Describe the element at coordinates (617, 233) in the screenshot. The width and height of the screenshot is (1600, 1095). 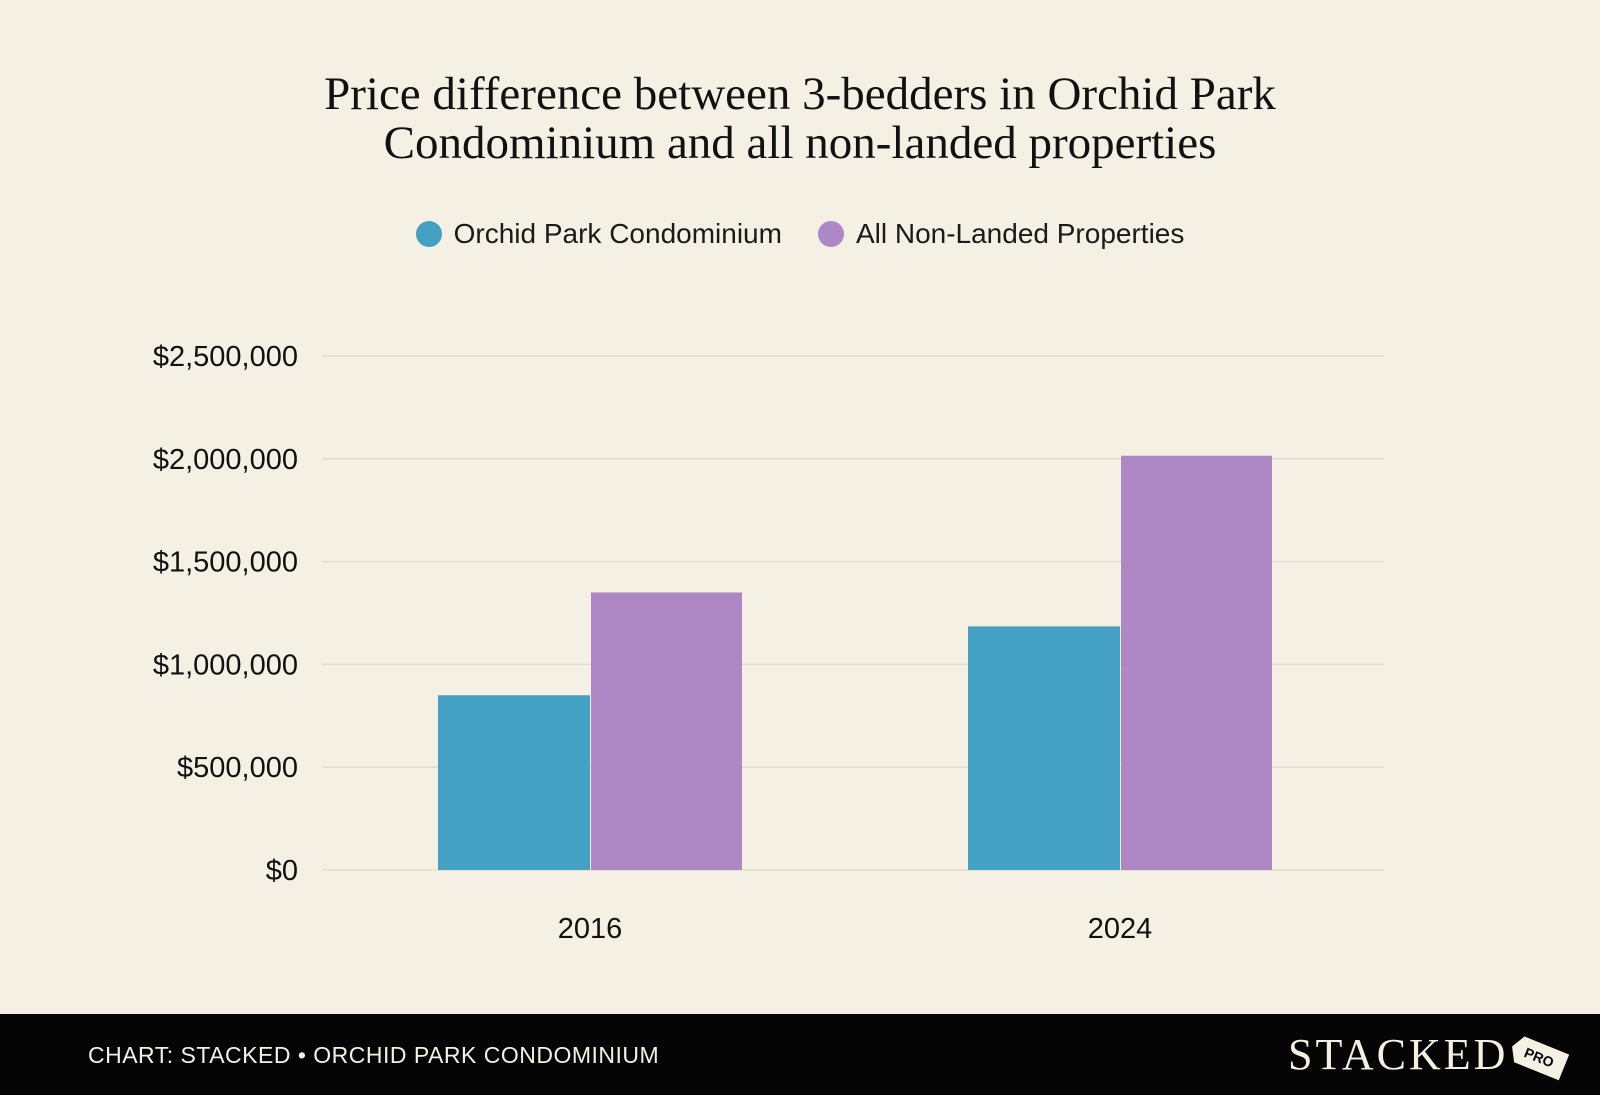
I see `legend-label-orchid-park: Orchid Park Condominium` at that location.